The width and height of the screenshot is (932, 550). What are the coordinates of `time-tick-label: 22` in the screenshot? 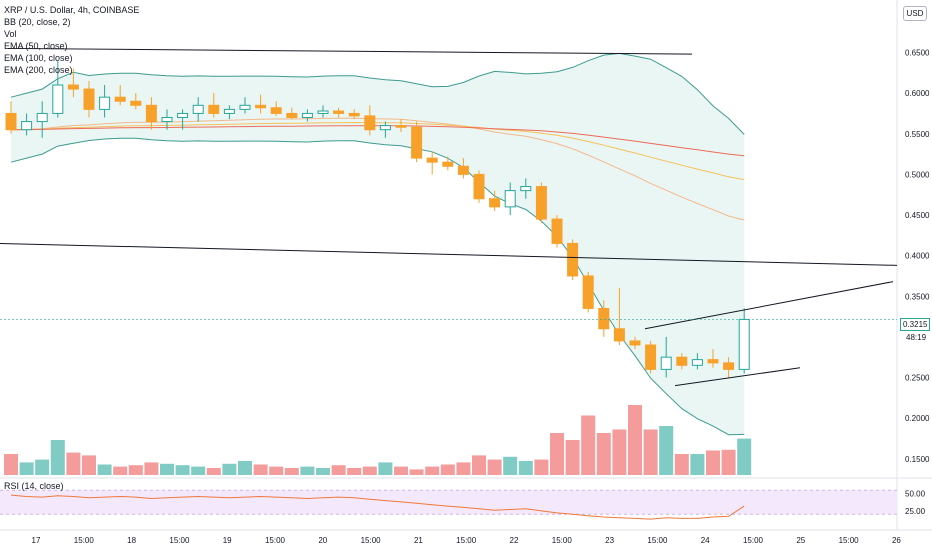 It's located at (514, 540).